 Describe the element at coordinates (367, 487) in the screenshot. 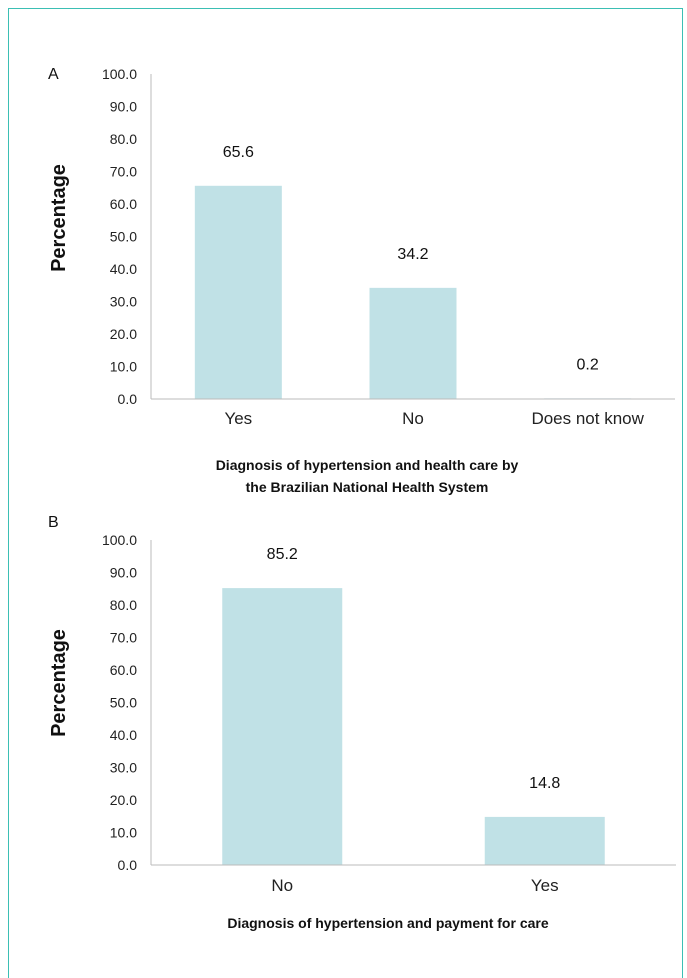

I see `x-axis-label-a-line2: the Brazilian National Health System` at that location.